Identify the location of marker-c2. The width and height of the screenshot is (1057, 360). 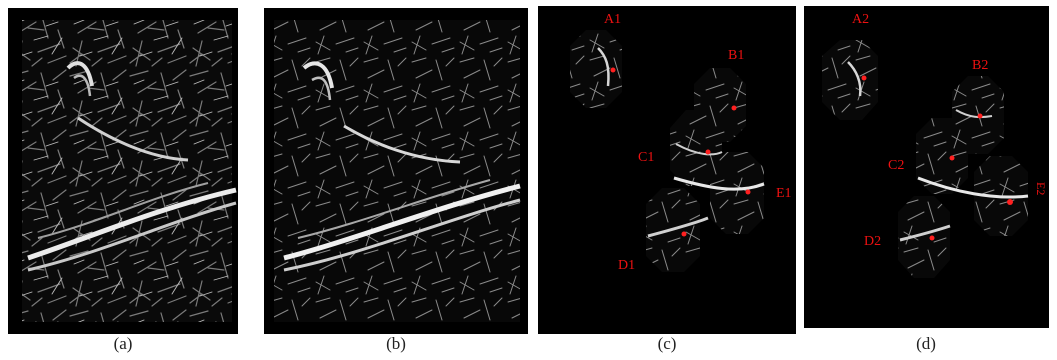
(952, 158).